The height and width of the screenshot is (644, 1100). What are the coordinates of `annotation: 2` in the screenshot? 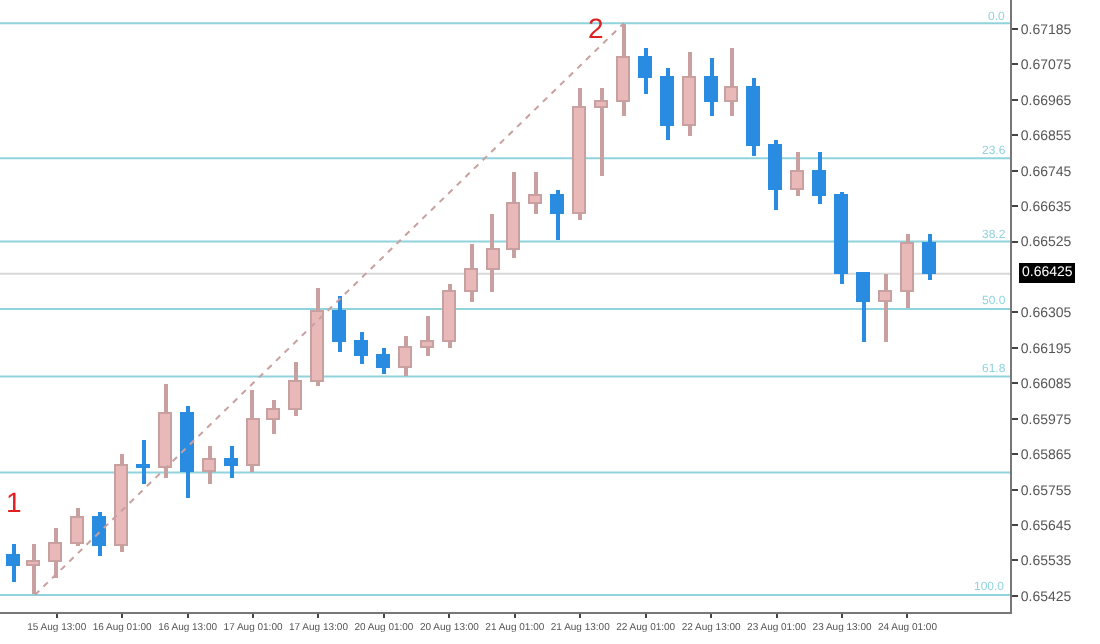 It's located at (596, 28).